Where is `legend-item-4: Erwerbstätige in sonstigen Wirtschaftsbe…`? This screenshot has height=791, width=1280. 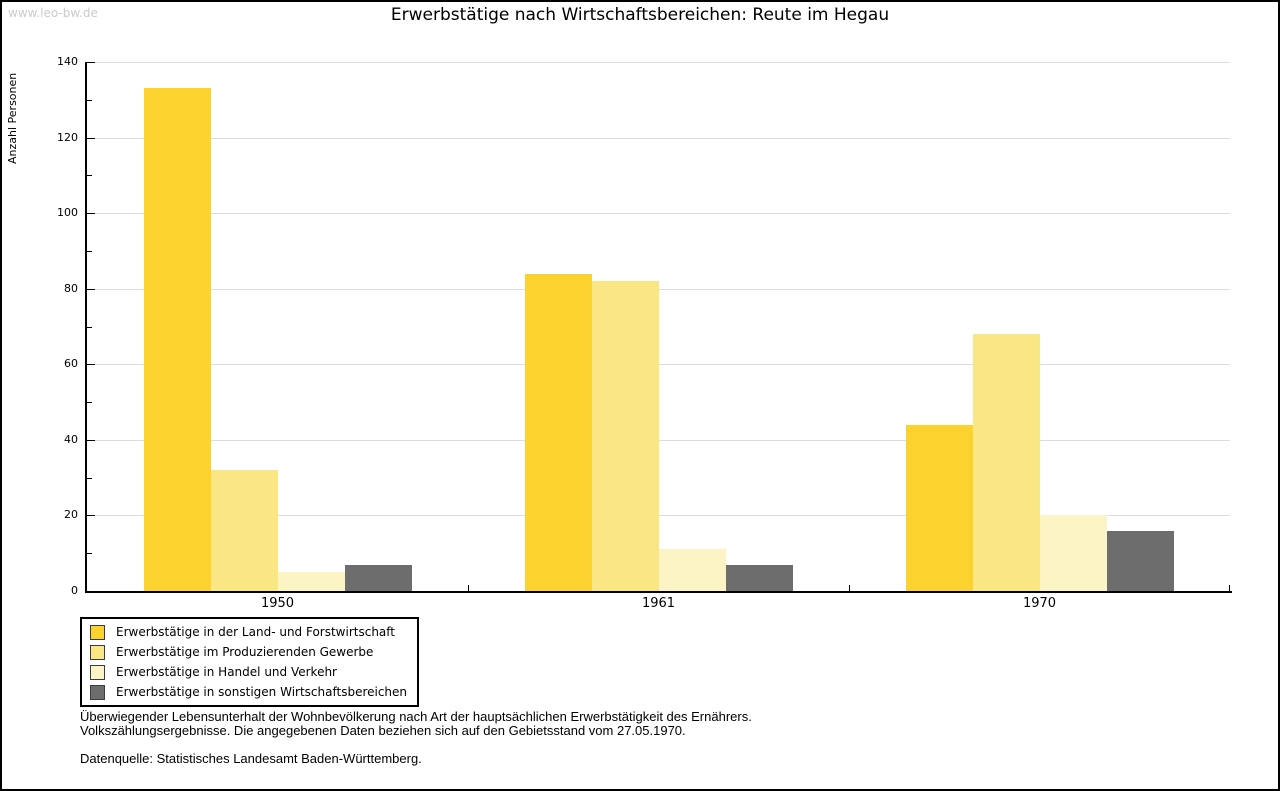 legend-item-4: Erwerbstätige in sonstigen Wirtschaftsbe… is located at coordinates (248, 692).